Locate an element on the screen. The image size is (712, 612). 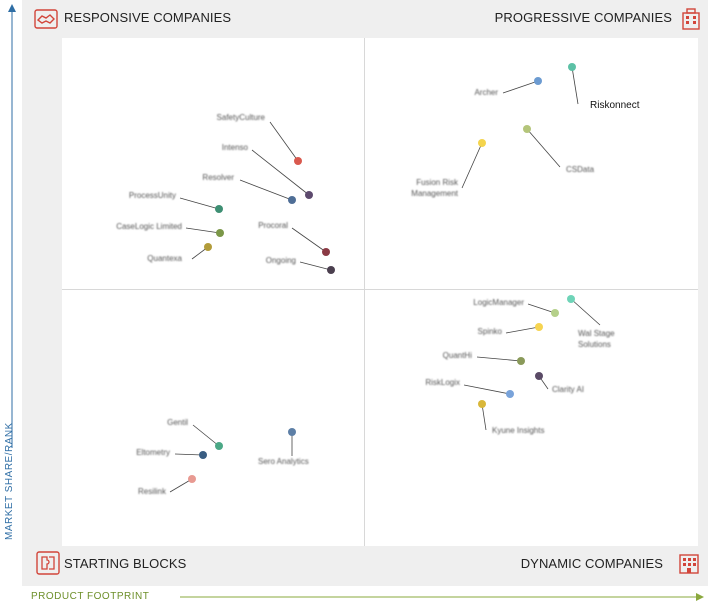
vendor-risklogix: RiskLogix is located at coordinates (469, 388).